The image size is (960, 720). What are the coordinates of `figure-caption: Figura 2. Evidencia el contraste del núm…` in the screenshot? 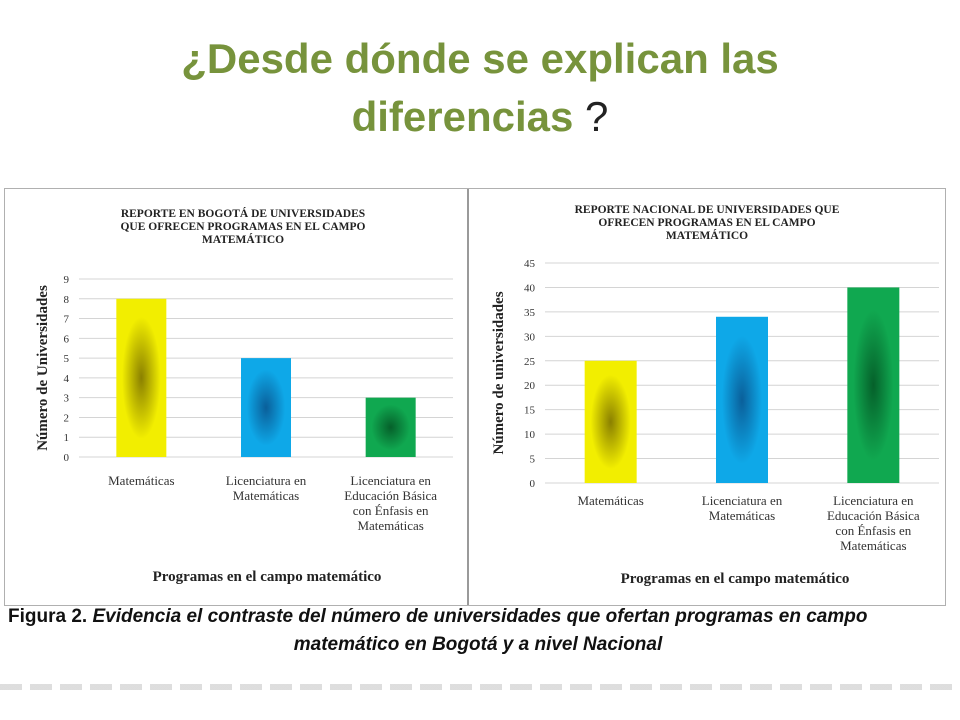 It's located at (478, 631).